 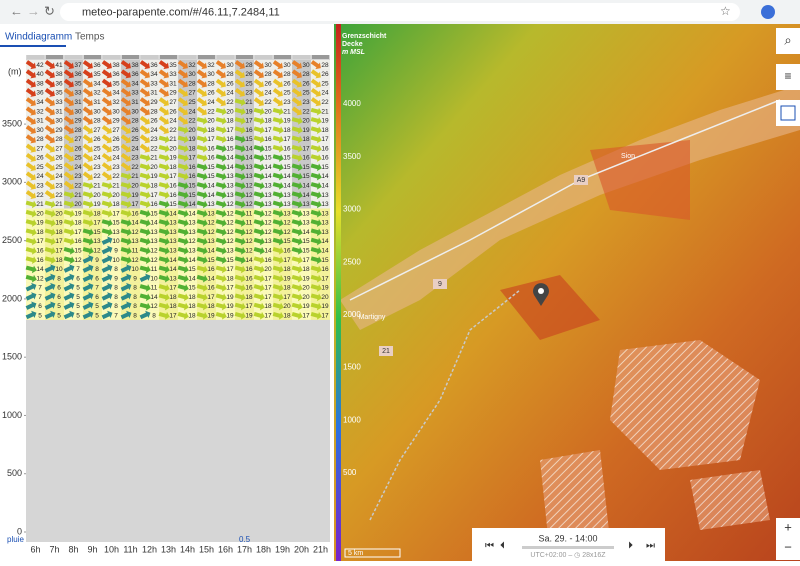 I want to click on wind-speed: 26, so click(x=59, y=158).